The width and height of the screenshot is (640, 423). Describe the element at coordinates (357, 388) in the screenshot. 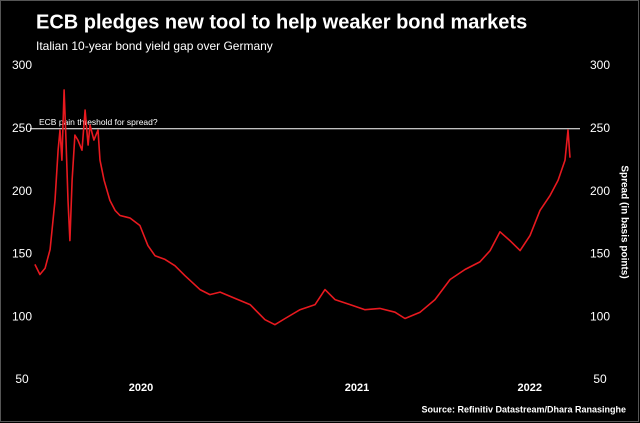

I see `x-tick-label: 2021` at that location.